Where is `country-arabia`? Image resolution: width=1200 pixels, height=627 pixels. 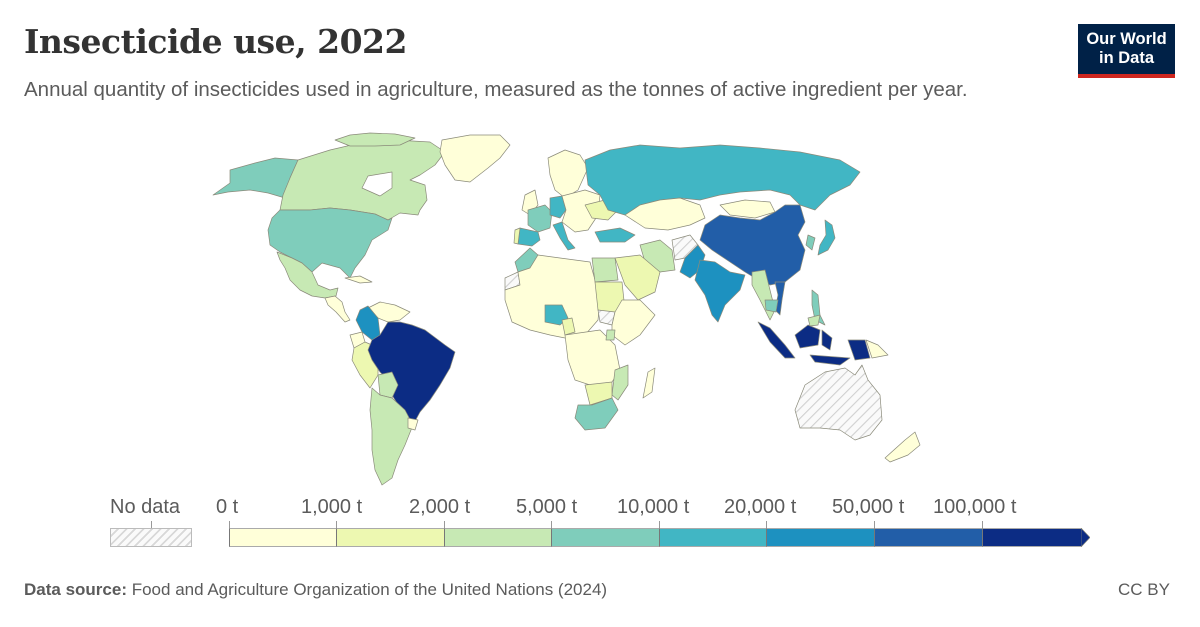
country-arabia is located at coordinates (637, 277).